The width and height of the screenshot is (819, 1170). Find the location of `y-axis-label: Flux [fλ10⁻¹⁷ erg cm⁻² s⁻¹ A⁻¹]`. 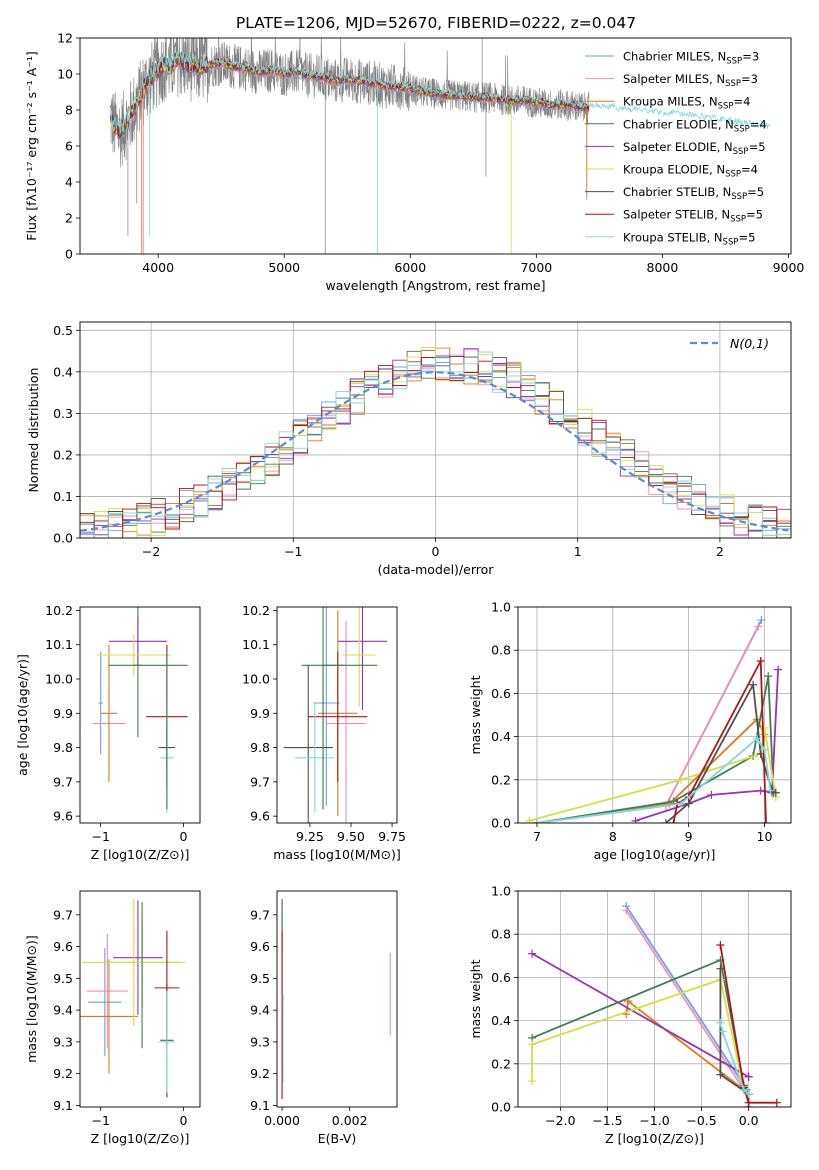

y-axis-label: Flux [fλ10⁻¹⁷ erg cm⁻² s⁻¹ A⁻¹] is located at coordinates (31, 145).